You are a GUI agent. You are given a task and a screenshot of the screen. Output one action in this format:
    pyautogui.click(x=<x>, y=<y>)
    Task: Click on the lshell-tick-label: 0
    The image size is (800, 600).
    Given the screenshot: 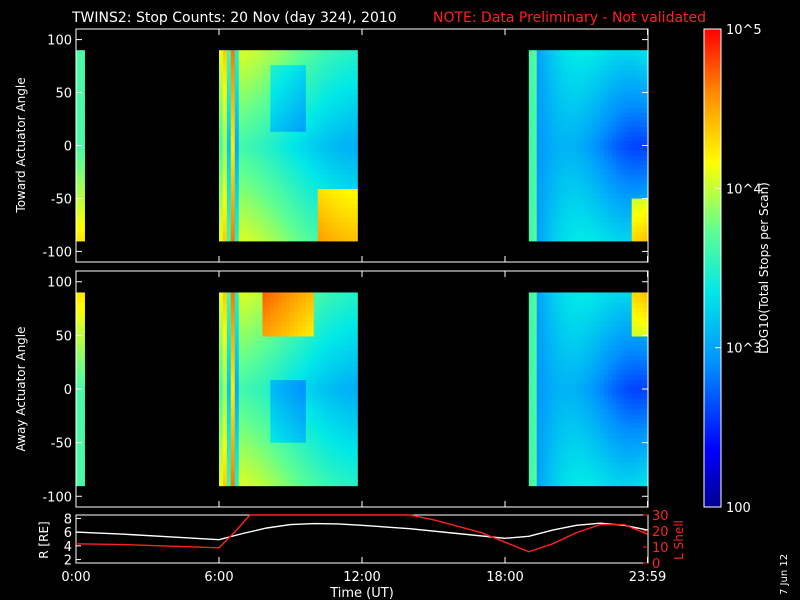 What is the action you would take?
    pyautogui.click(x=656, y=564)
    